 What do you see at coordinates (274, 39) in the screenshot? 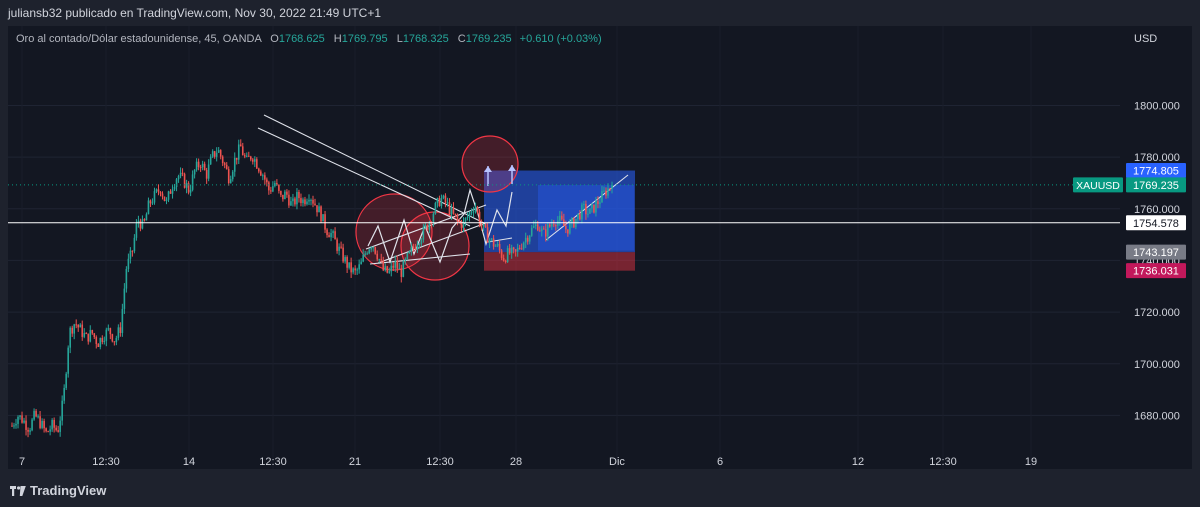
I see `open-label: O` at bounding box center [274, 39].